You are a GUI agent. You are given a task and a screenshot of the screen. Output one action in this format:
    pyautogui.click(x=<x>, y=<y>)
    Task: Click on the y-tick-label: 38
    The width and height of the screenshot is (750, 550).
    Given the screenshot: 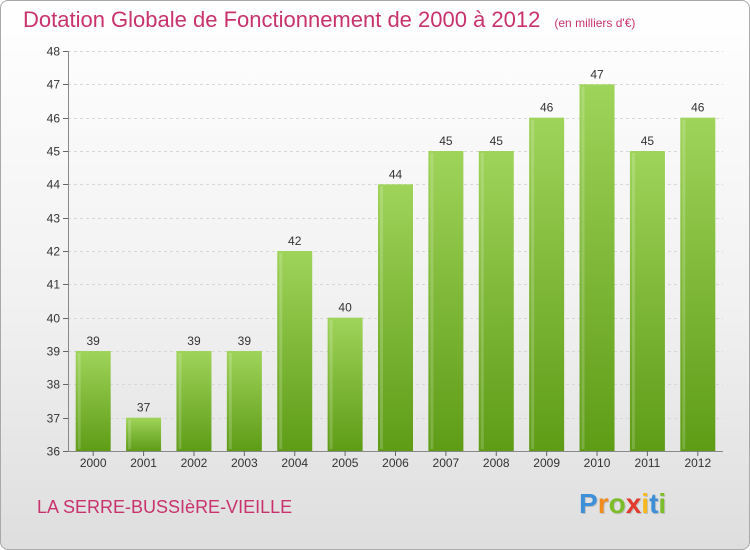 What is the action you would take?
    pyautogui.click(x=54, y=385)
    